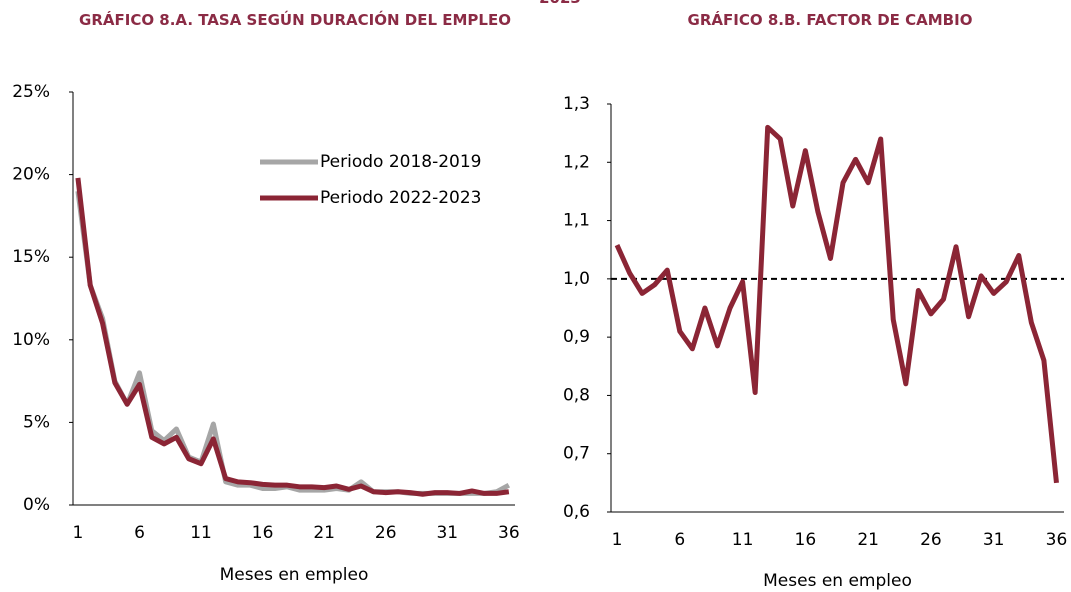 The width and height of the screenshot is (1071, 592). What do you see at coordinates (31, 92) in the screenshot?
I see `y-tick-label: 25%` at bounding box center [31, 92].